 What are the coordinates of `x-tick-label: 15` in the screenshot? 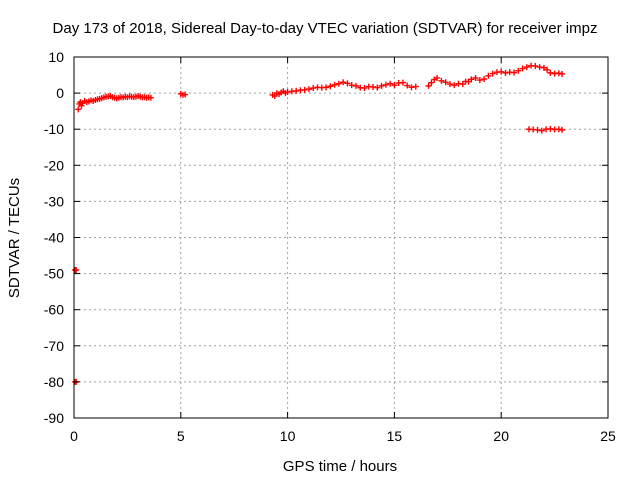 It's located at (395, 436).